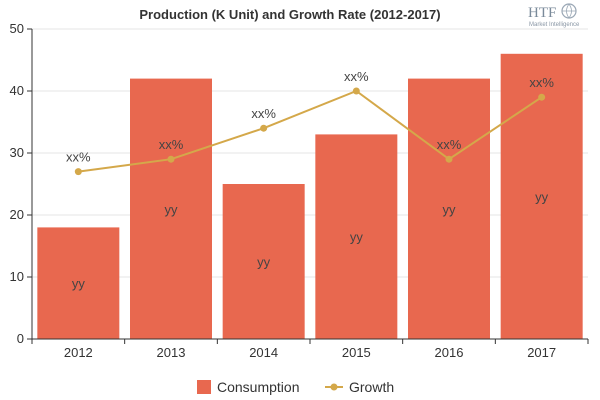 The height and width of the screenshot is (400, 600). Describe the element at coordinates (78, 352) in the screenshot. I see `x-tick-label: 2012` at that location.